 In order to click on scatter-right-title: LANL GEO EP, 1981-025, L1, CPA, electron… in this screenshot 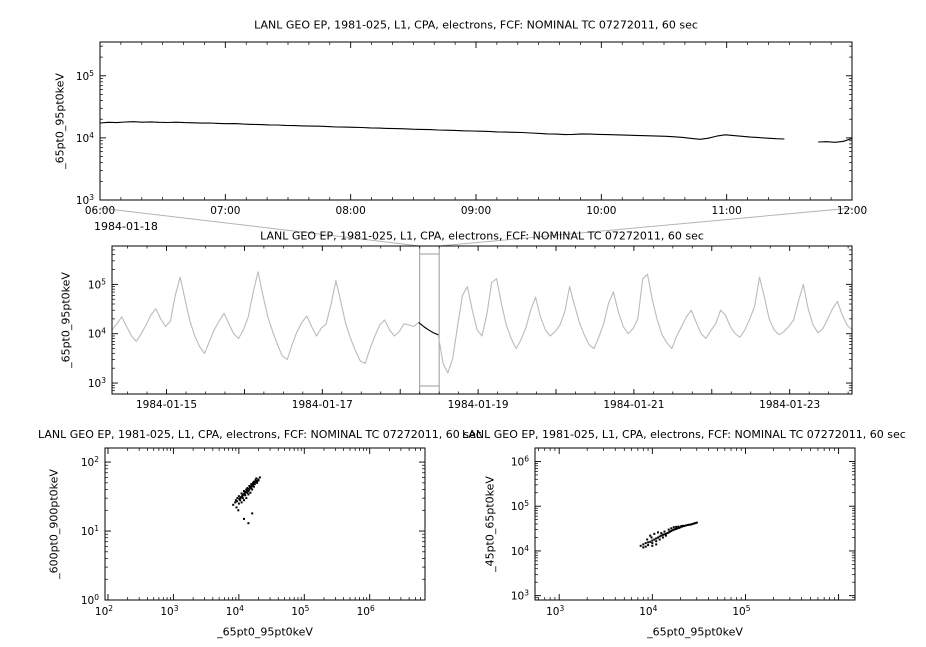, I will do `click(684, 434)`.